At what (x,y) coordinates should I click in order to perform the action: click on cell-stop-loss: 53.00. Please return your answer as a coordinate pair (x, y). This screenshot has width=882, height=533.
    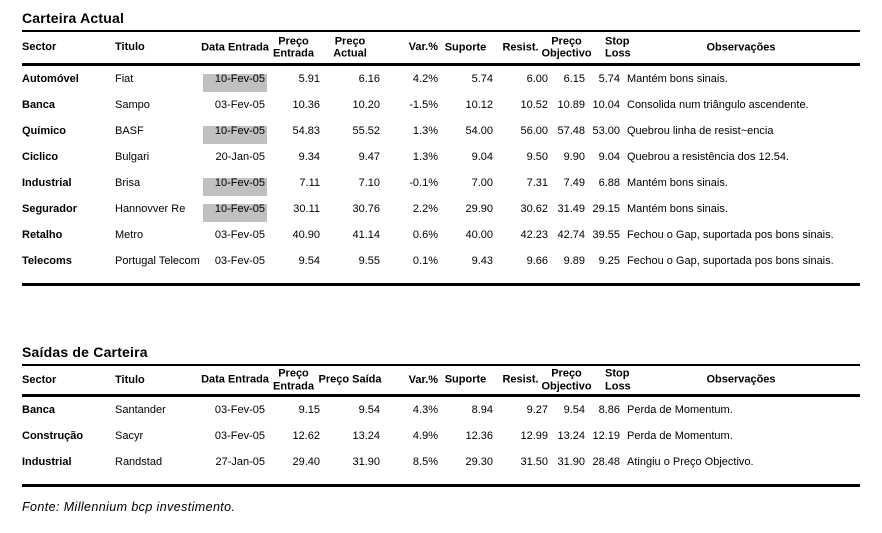
    Looking at the image, I should click on (606, 131).